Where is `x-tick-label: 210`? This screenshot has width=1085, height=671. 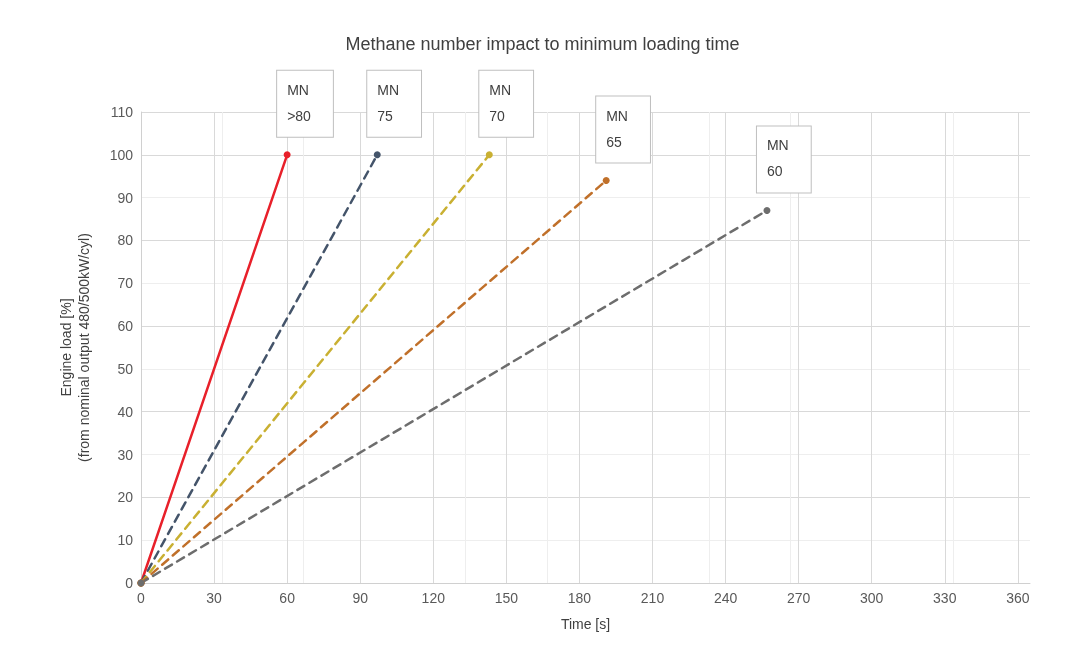 x-tick-label: 210 is located at coordinates (652, 598).